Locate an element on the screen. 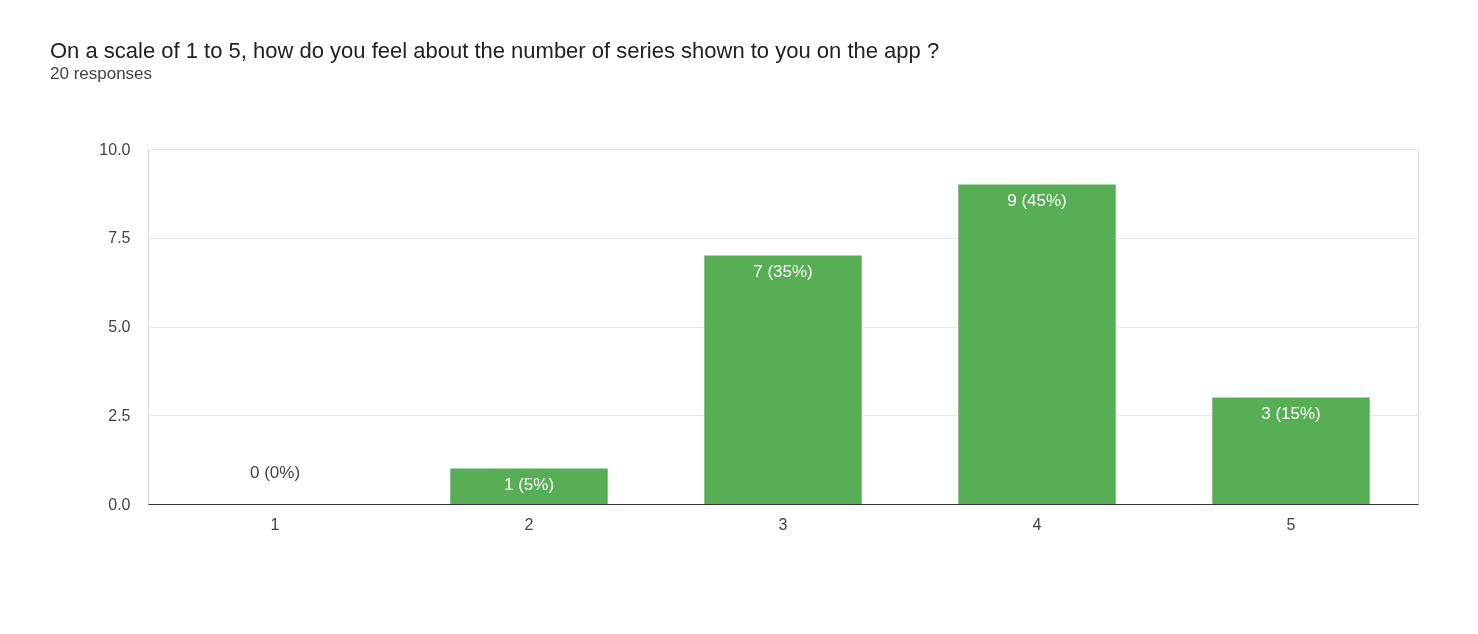 The image size is (1478, 634). x-tick-label: 5 is located at coordinates (1291, 524).